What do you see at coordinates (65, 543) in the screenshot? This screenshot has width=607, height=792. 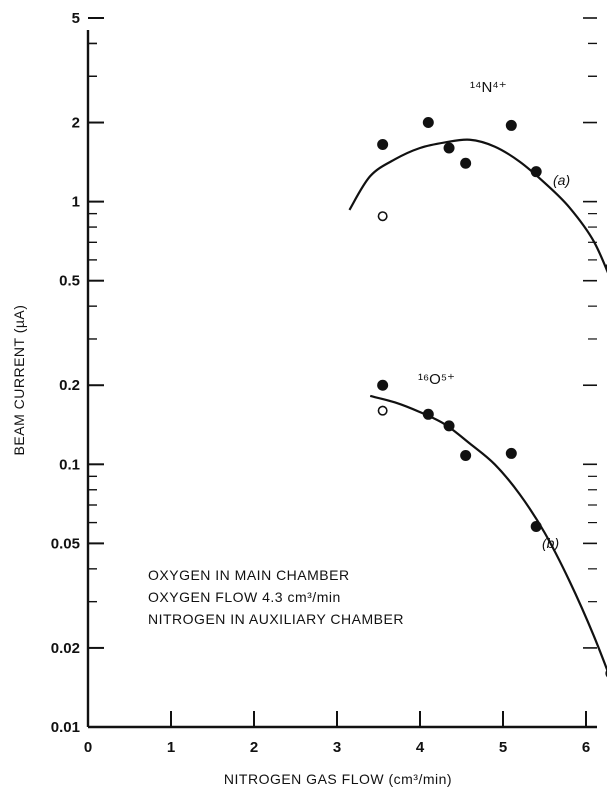 I see `y-tick-label: 0.05` at bounding box center [65, 543].